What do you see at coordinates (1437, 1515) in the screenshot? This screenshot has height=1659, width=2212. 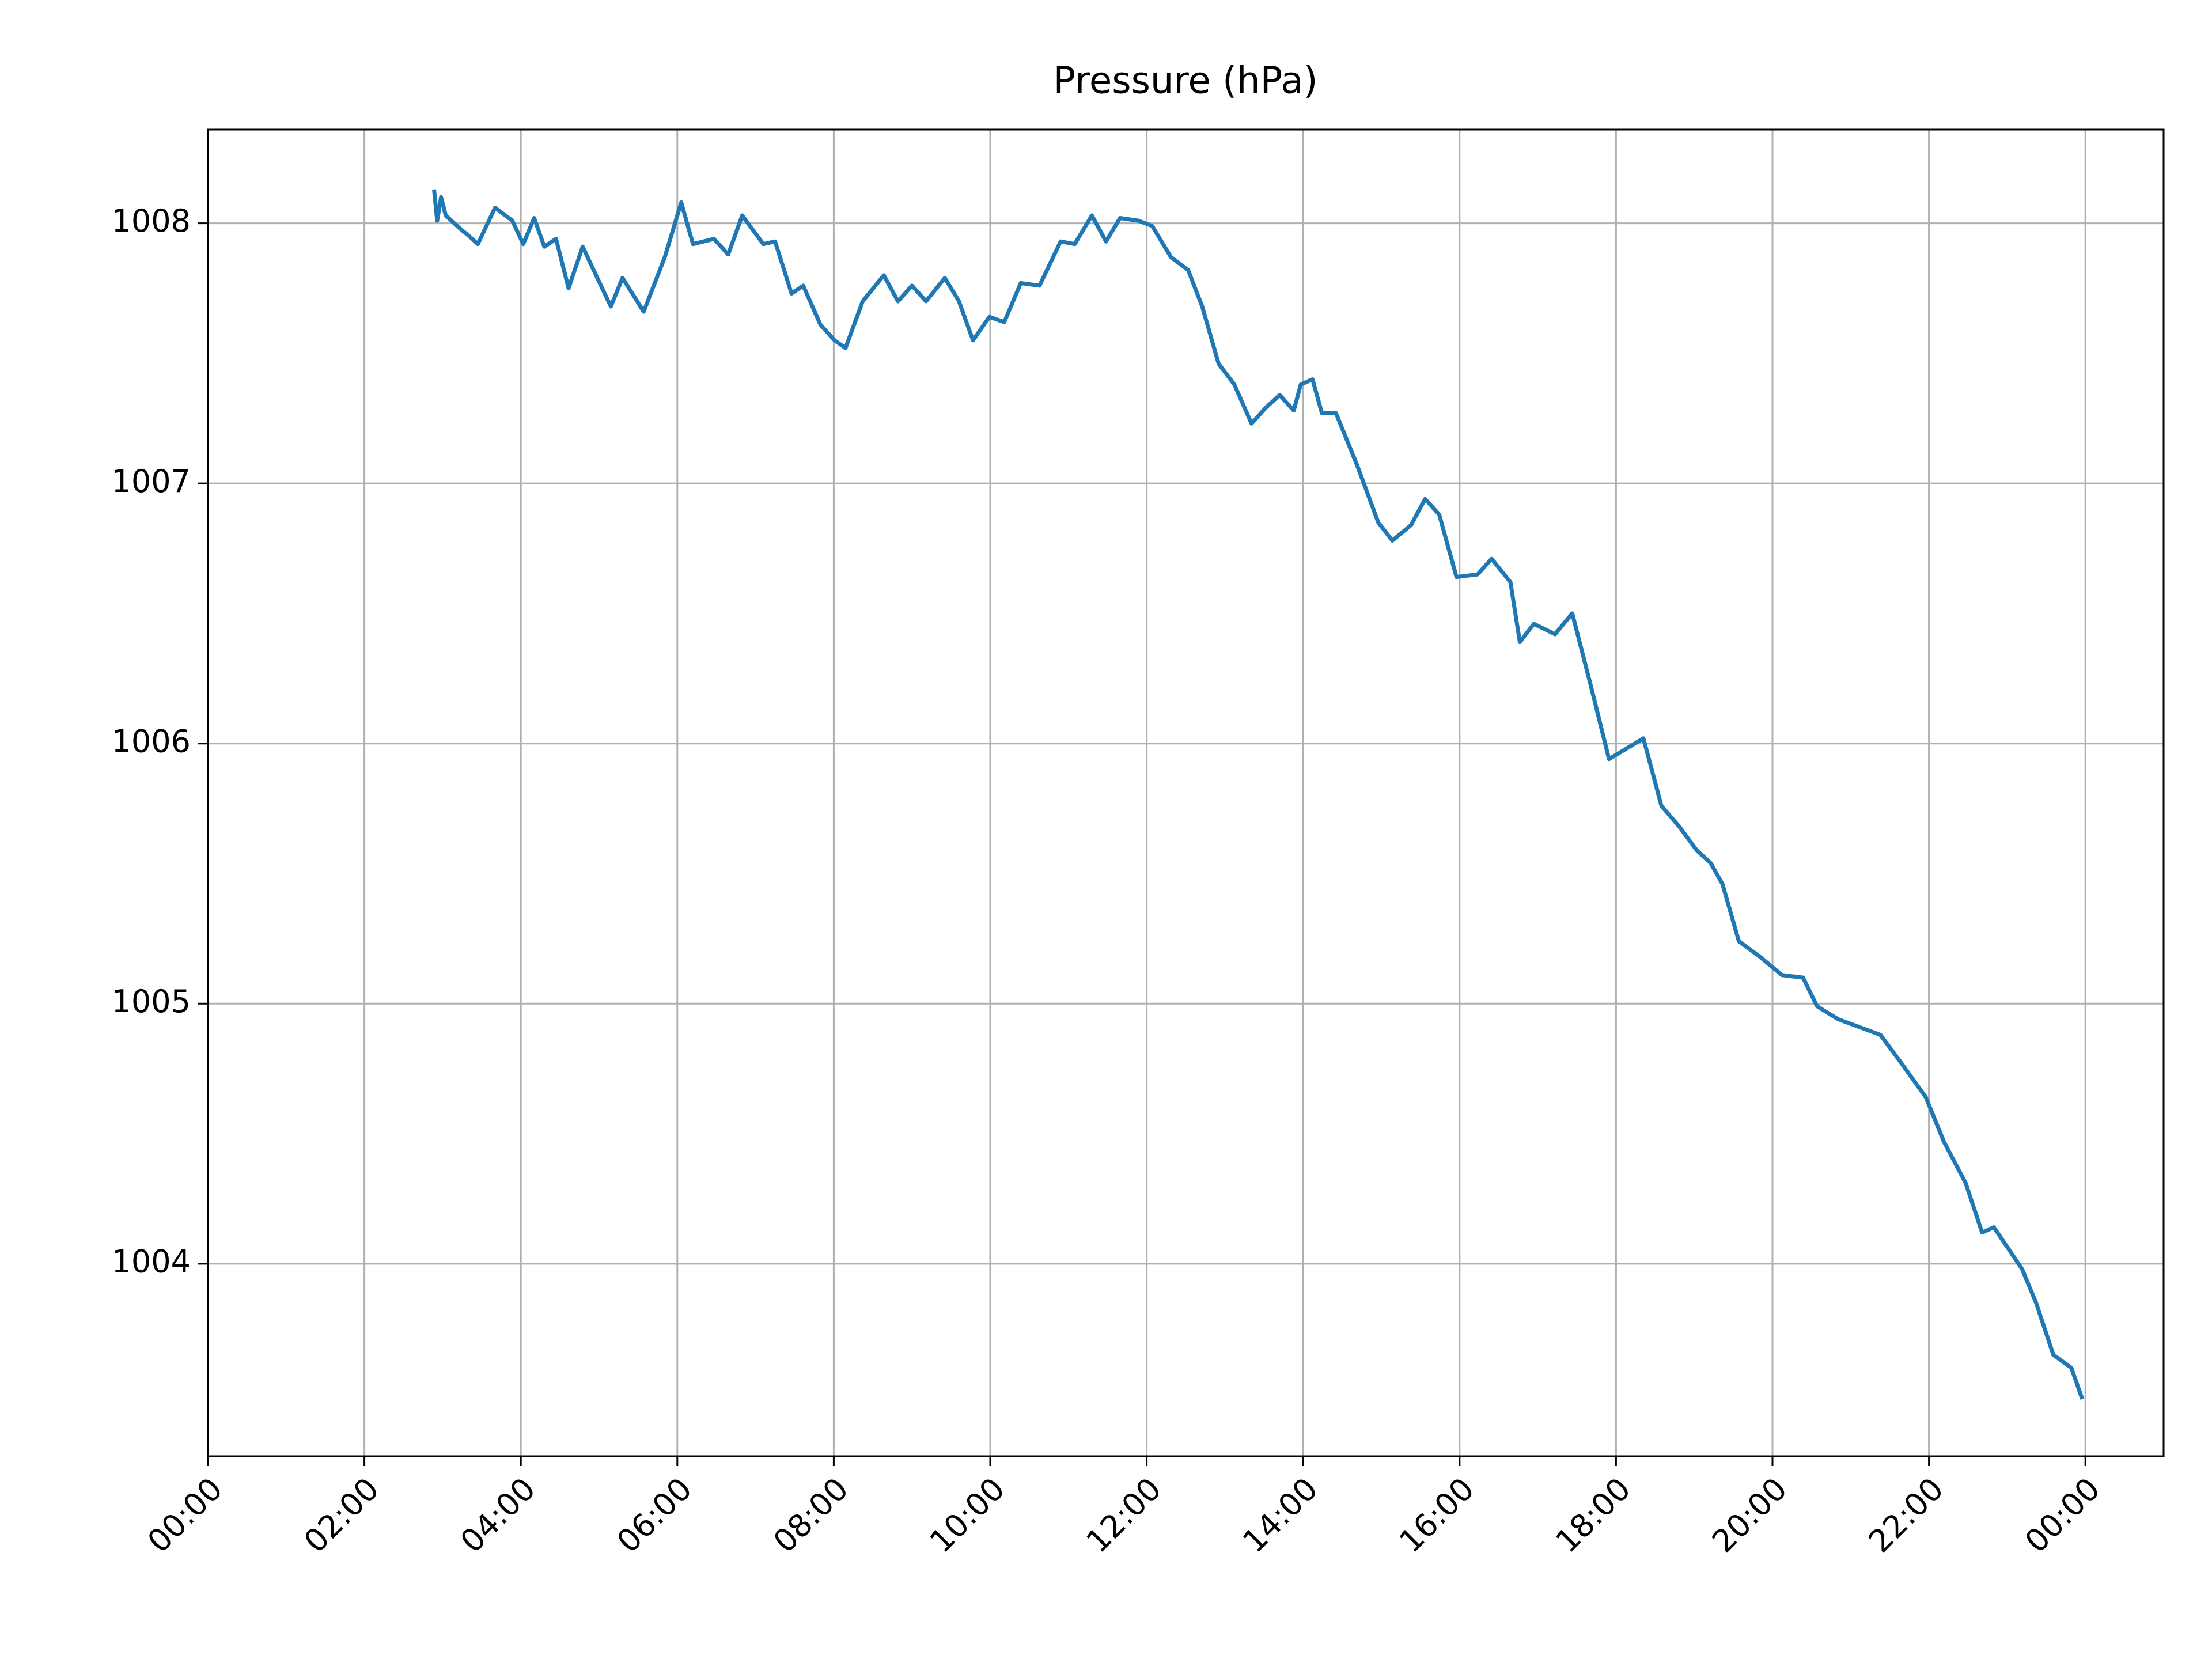 I see `x-tick-label: 16:00` at bounding box center [1437, 1515].